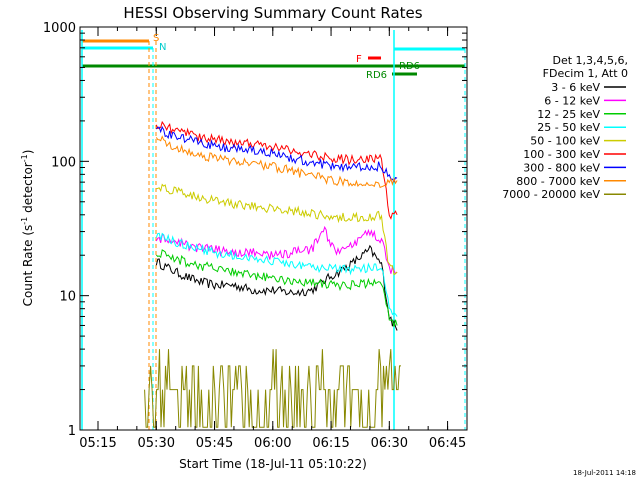 The height and width of the screenshot is (480, 640). I want to click on x-tick-label: 05:15, so click(97, 443).